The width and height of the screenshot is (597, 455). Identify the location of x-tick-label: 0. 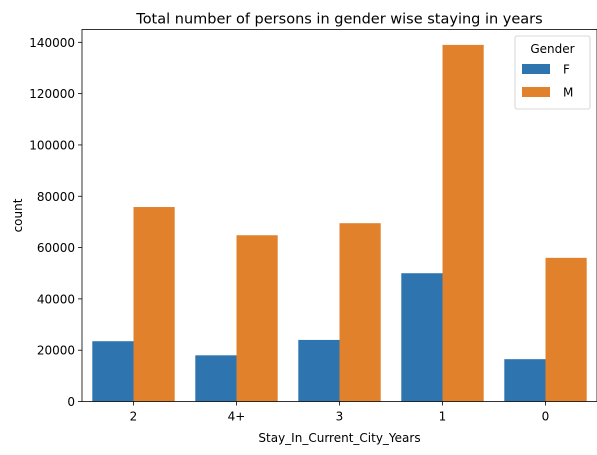
(546, 417).